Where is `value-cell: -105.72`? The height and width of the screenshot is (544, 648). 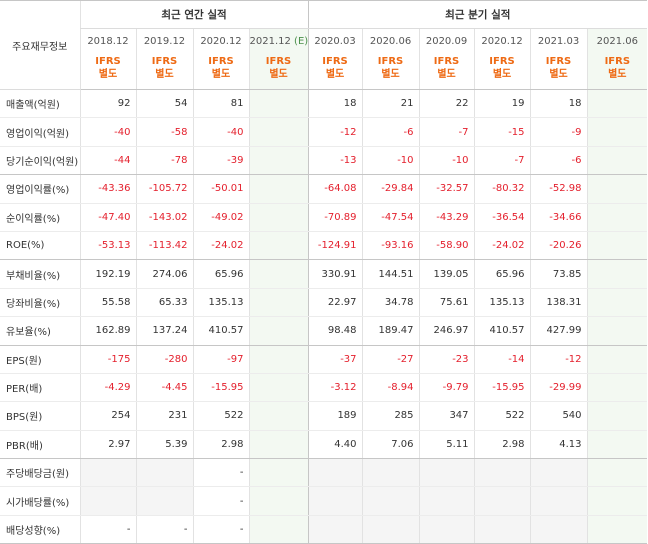 value-cell: -105.72 is located at coordinates (164, 189).